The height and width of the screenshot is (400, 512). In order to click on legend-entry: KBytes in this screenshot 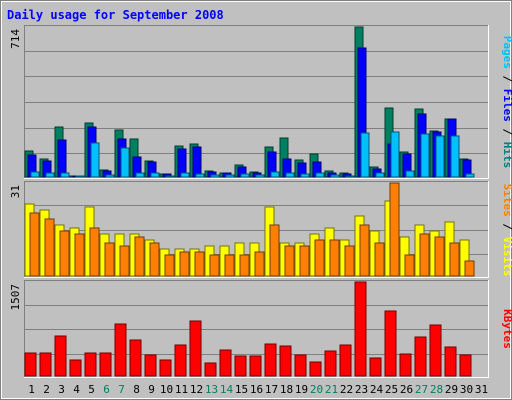, I will do `click(506, 329)`.